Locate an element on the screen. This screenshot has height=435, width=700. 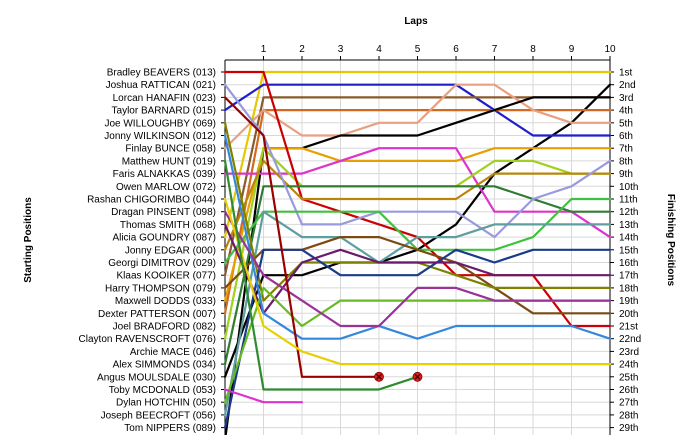
starting-driver-label: Bradley BEAVERS (013) is located at coordinates (161, 73).